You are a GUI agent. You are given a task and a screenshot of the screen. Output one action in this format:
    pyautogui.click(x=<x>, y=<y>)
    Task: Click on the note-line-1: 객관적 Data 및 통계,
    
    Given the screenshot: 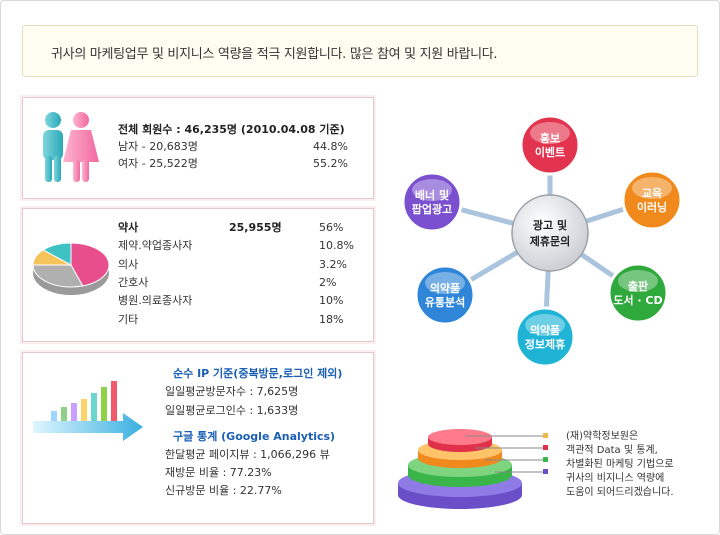 What is the action you would take?
    pyautogui.click(x=612, y=450)
    